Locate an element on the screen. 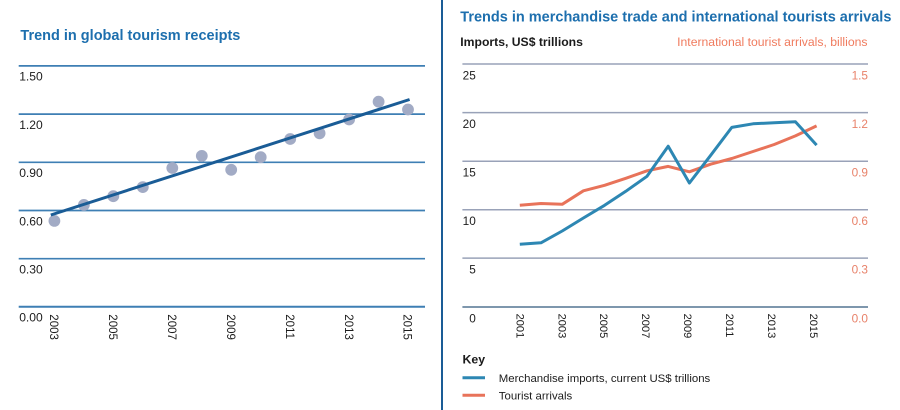 The width and height of the screenshot is (900, 410). svg-text: Tourist arrivals is located at coordinates (536, 397).